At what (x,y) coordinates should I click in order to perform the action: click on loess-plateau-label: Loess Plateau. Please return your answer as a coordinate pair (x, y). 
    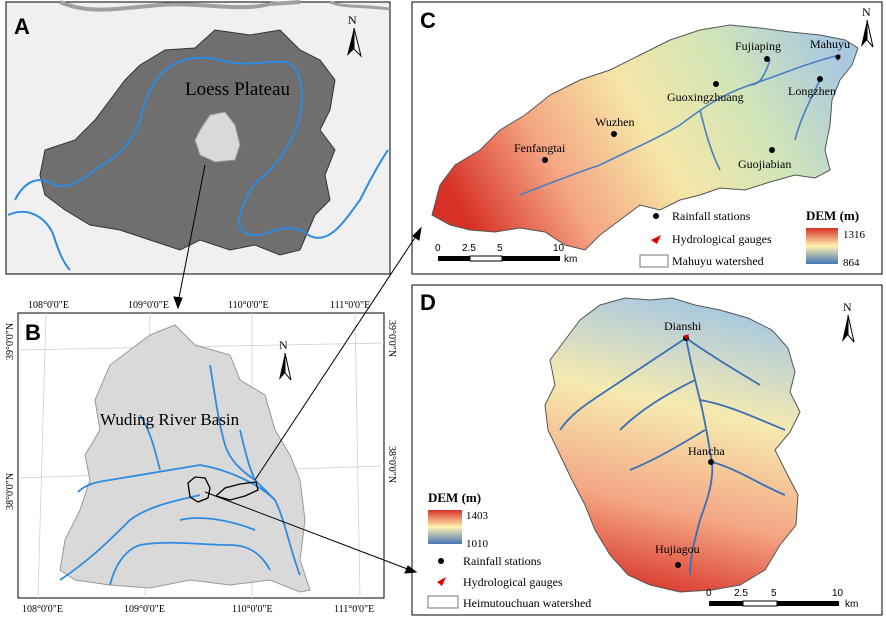
    Looking at the image, I should click on (238, 89).